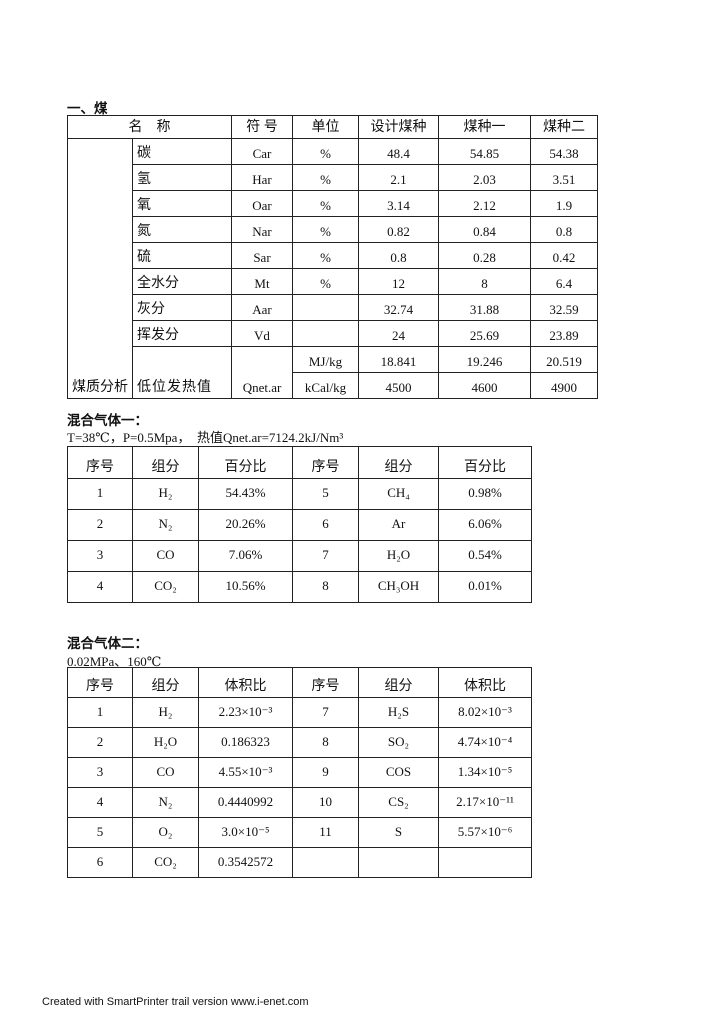 This screenshot has height=1024, width=725. I want to click on component, so click(398, 862).